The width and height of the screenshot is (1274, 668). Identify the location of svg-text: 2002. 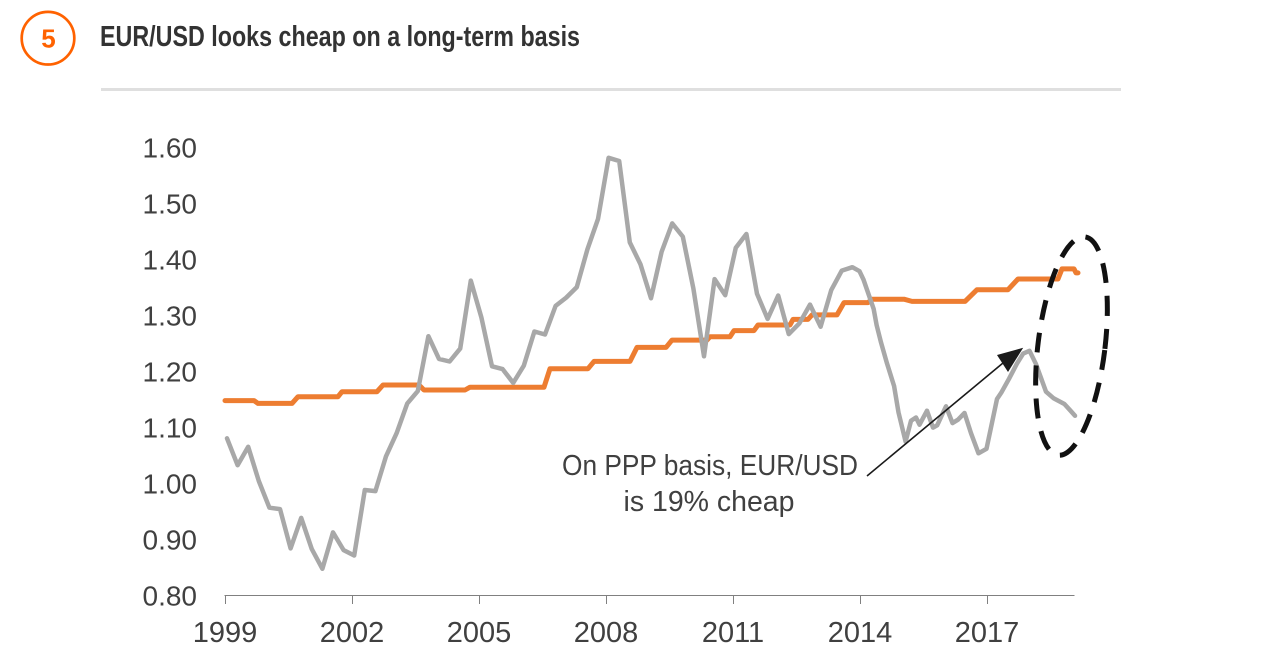
(352, 633).